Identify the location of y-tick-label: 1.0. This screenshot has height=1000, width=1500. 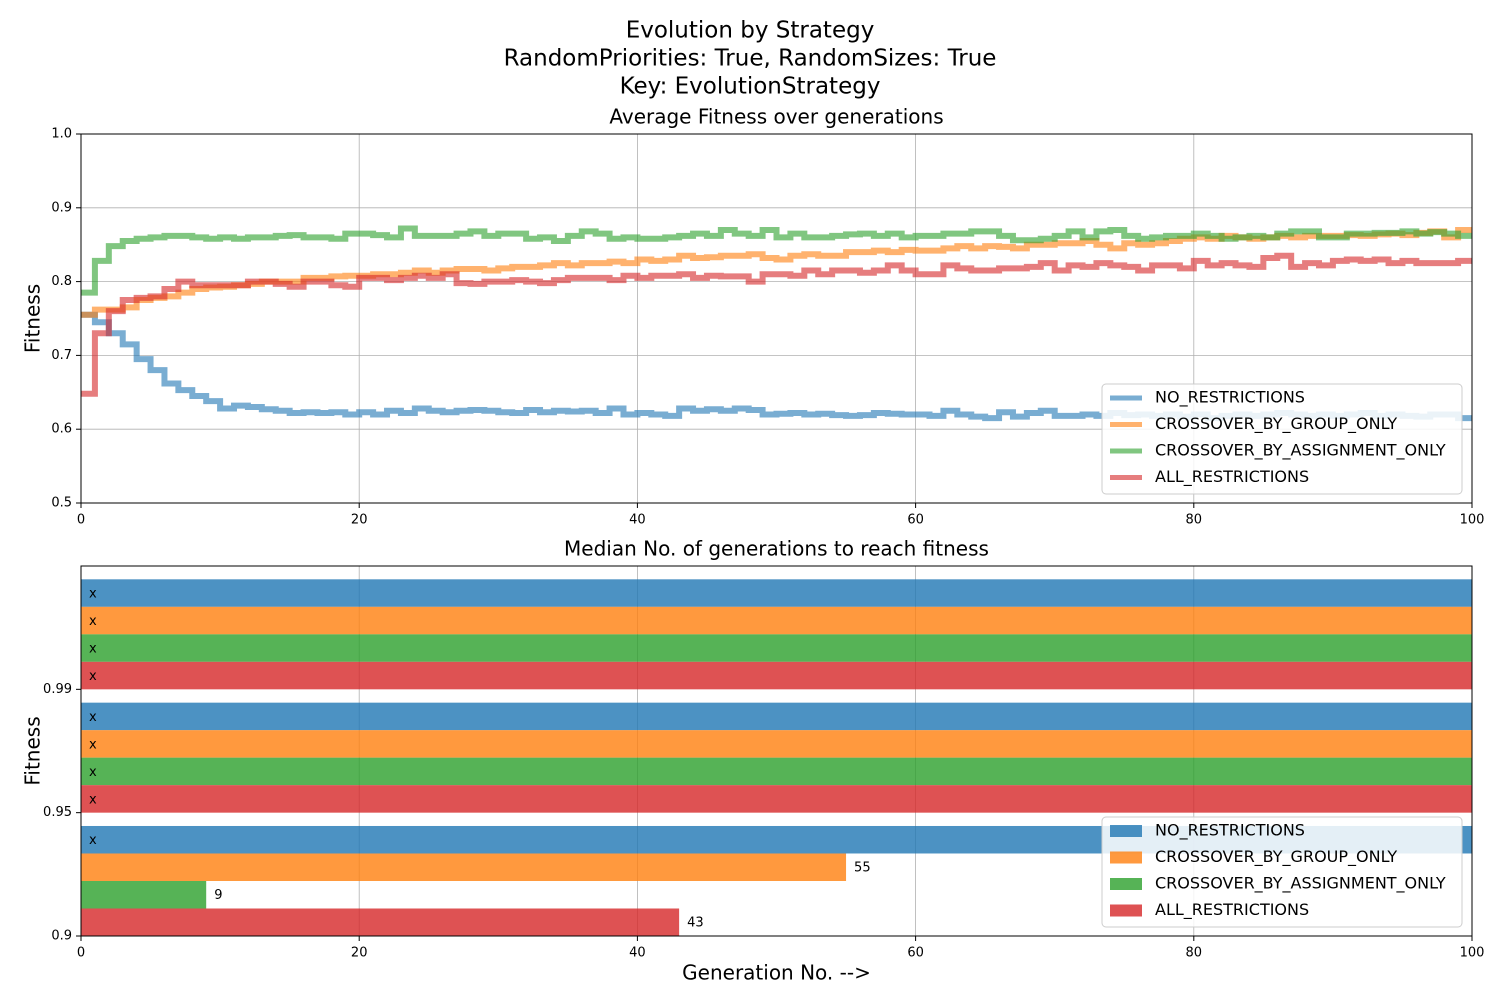
(61, 134).